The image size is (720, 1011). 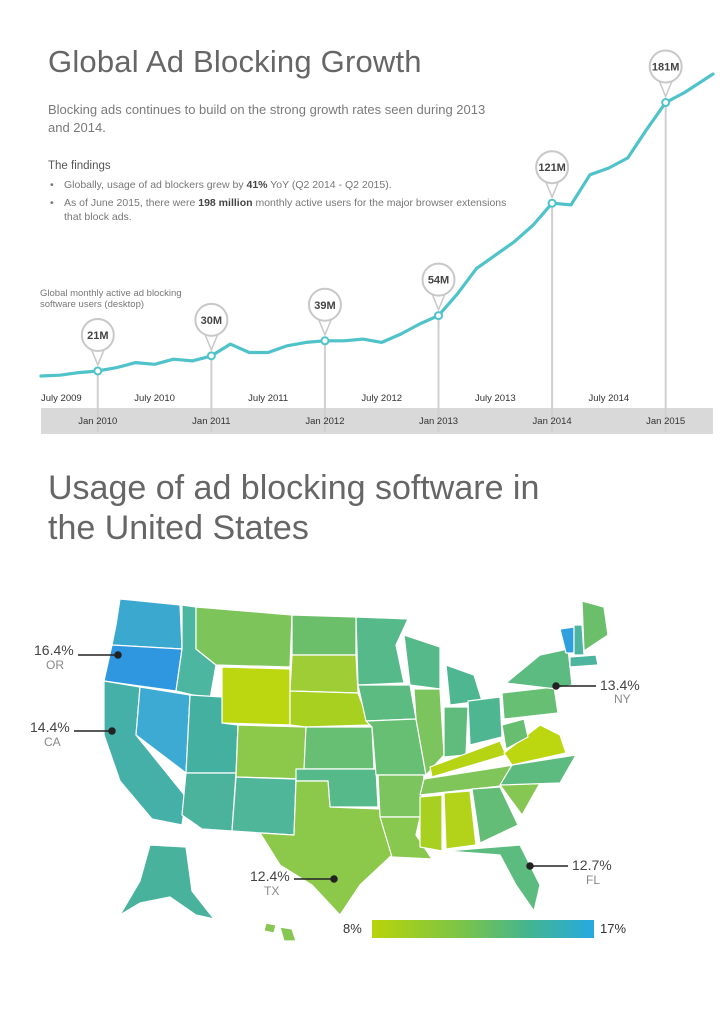 I want to click on state-oh, so click(x=485, y=721).